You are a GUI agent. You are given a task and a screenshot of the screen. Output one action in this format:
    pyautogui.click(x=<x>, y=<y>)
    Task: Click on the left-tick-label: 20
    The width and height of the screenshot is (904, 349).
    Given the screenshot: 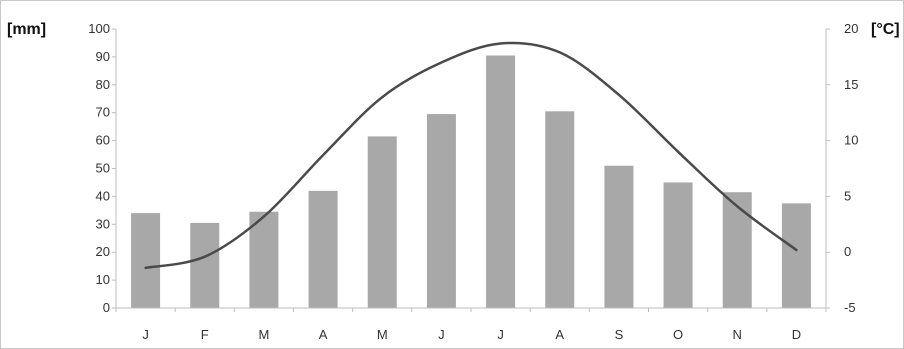 What is the action you would take?
    pyautogui.click(x=103, y=251)
    